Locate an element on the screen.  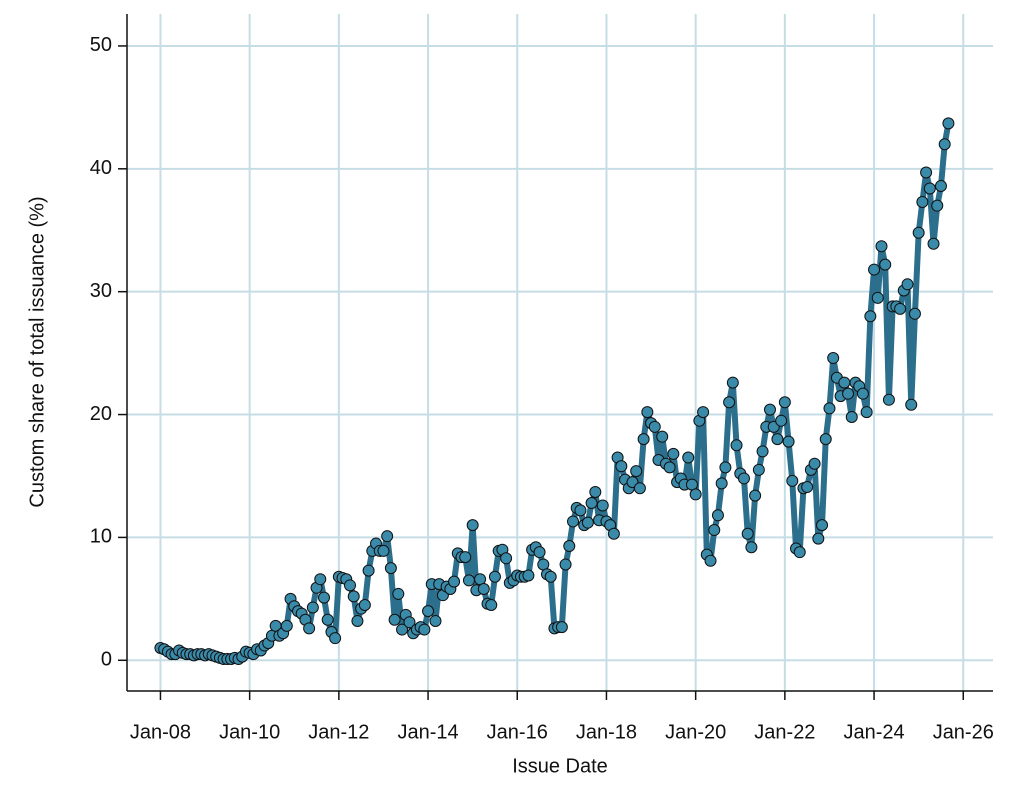
x-tick-label: Jan-12 is located at coordinates (338, 732).